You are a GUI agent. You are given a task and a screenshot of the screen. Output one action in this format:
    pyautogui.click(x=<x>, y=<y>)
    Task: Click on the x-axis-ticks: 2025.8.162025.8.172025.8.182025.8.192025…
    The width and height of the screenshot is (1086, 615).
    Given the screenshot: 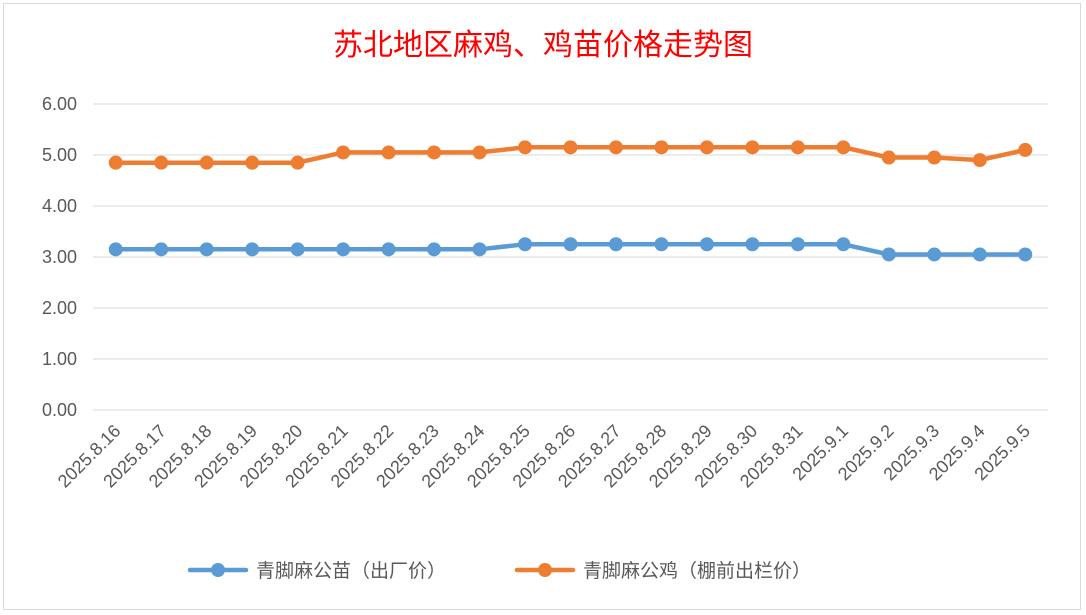 What is the action you would take?
    pyautogui.click(x=544, y=456)
    